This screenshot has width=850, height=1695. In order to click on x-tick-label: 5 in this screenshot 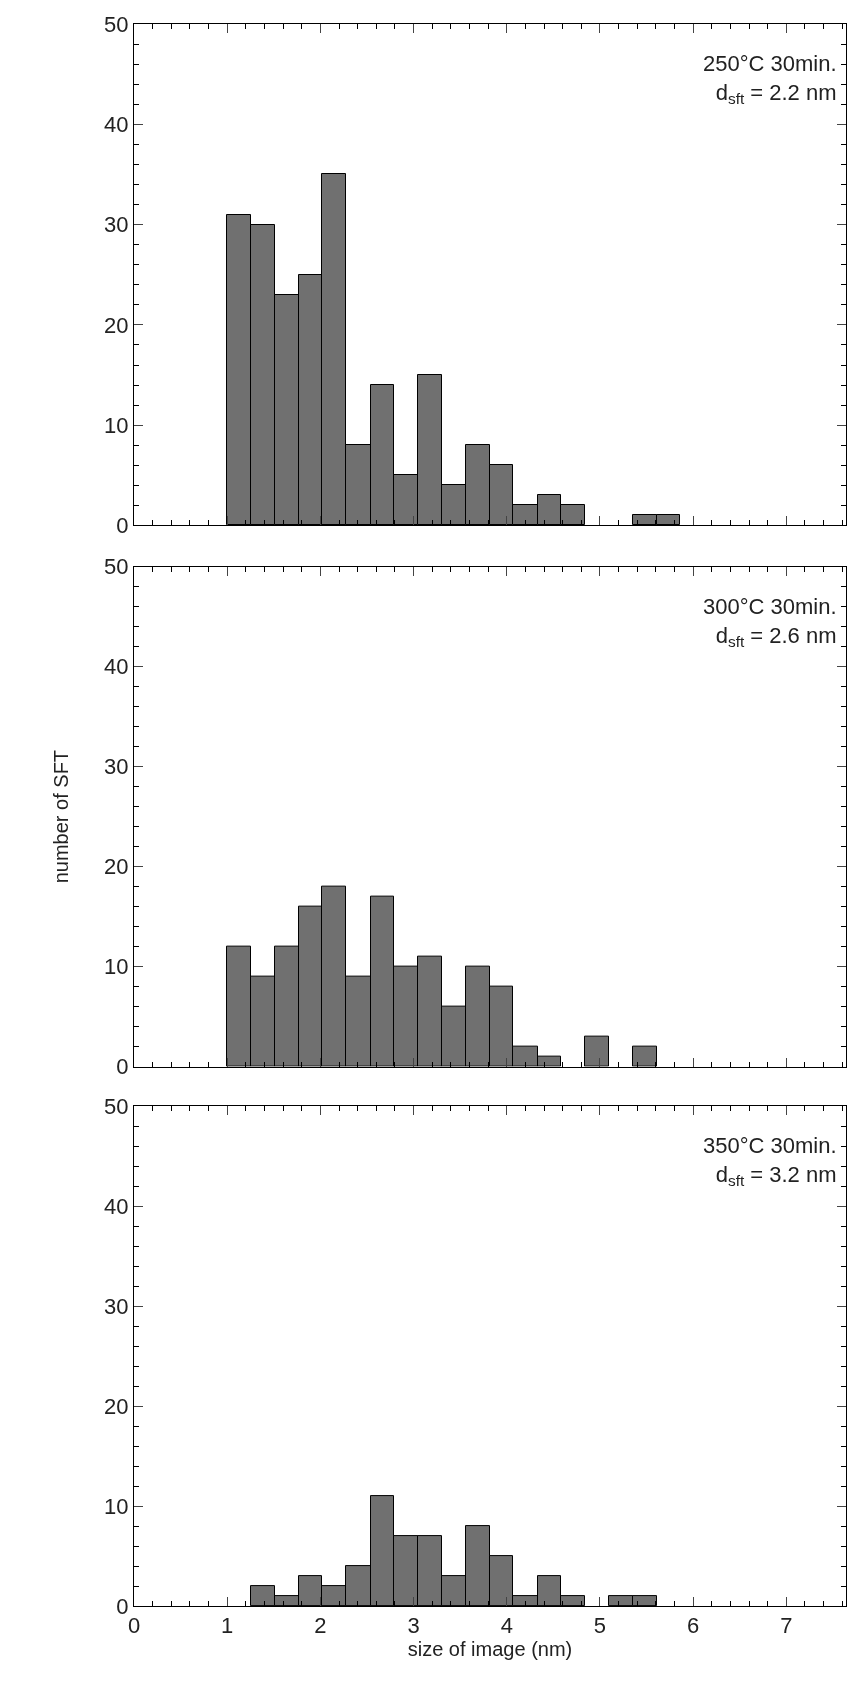, I will do `click(600, 1626)`.